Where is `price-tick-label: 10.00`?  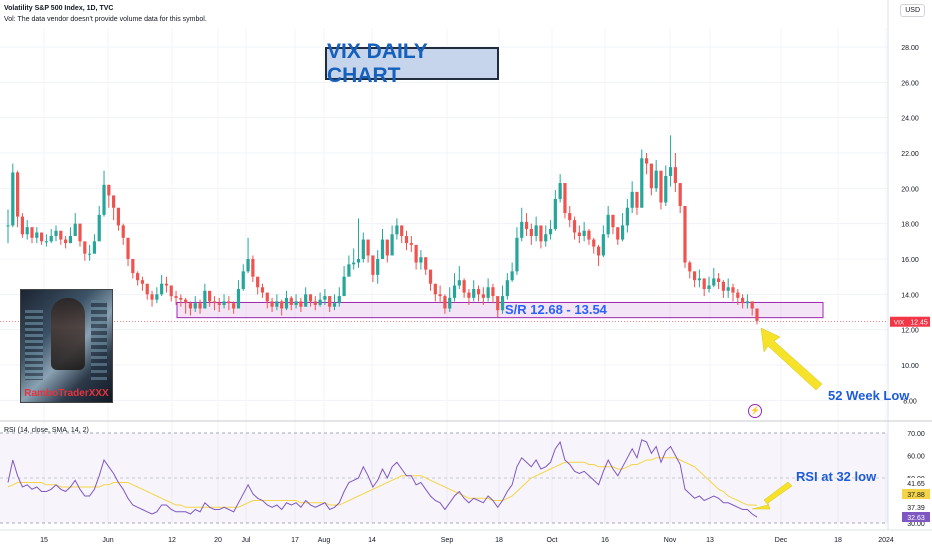 price-tick-label: 10.00 is located at coordinates (910, 366).